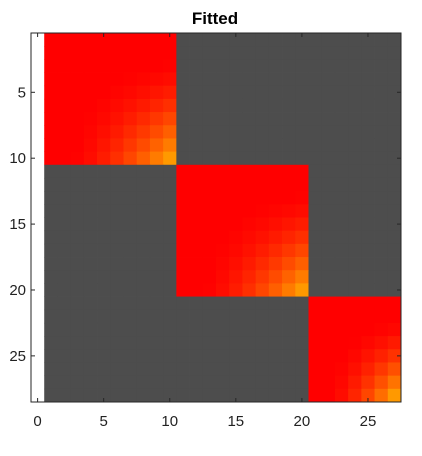  What do you see at coordinates (215, 18) in the screenshot?
I see `chart-title: Fitted` at bounding box center [215, 18].